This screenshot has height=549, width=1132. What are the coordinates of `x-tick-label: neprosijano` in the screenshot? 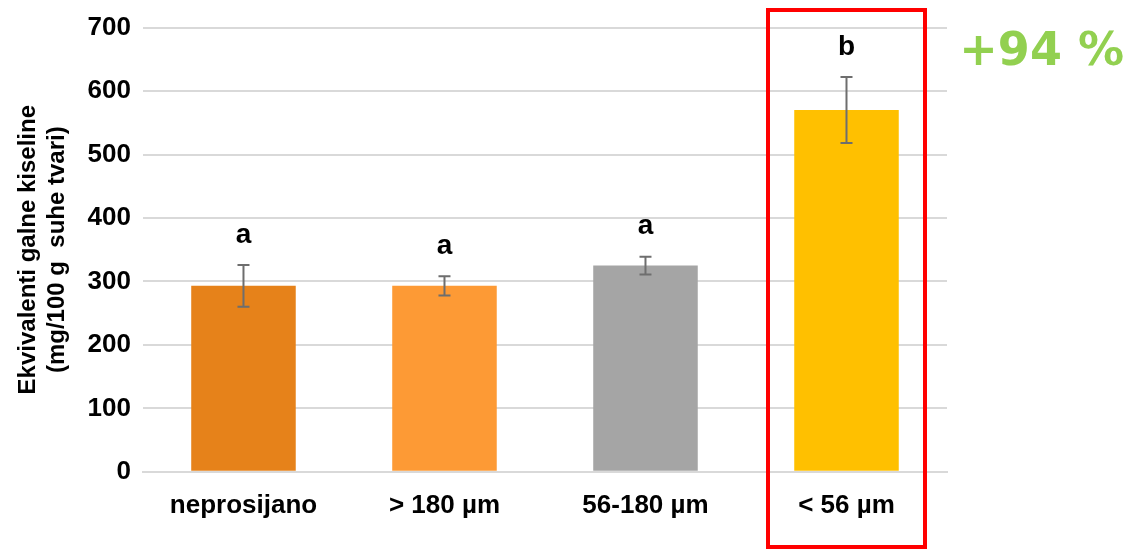 It's located at (243, 503).